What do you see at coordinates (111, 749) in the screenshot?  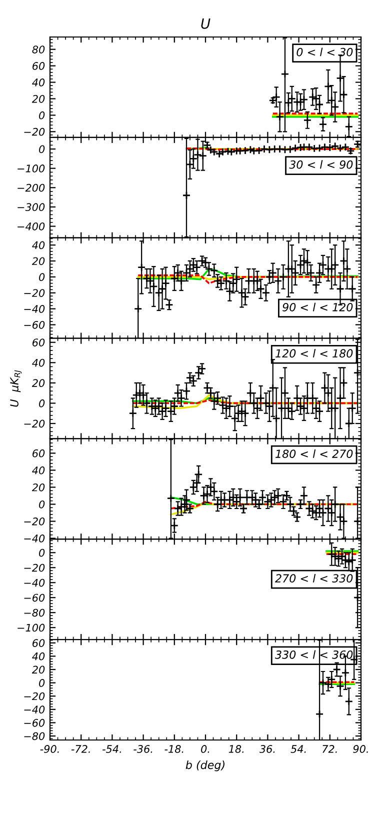 I see `x-tick-label: -54.` at bounding box center [111, 749].